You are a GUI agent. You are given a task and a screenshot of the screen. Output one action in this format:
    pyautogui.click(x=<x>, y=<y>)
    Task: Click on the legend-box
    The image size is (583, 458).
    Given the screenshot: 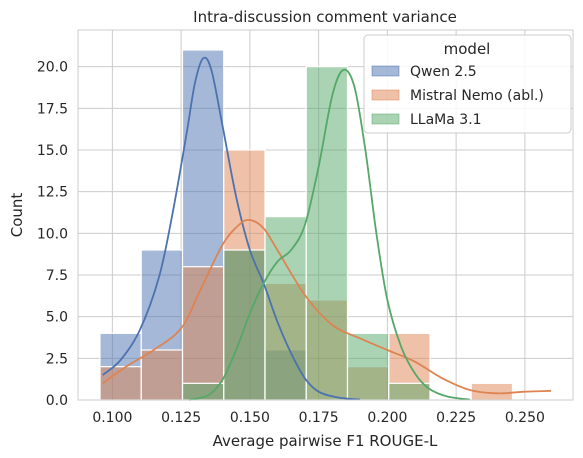 What is the action you would take?
    pyautogui.click(x=467, y=84)
    